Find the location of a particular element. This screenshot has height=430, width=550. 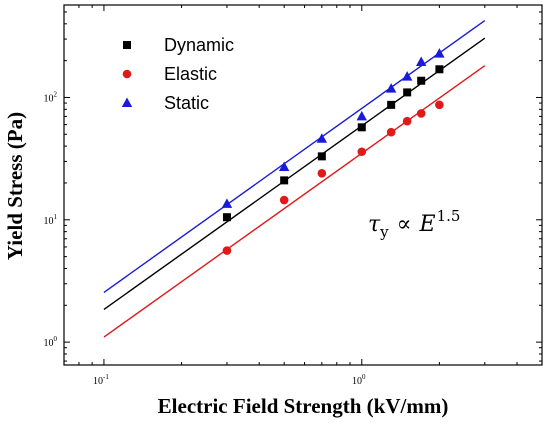

legend-label-elastic: Elastic is located at coordinates (190, 74).